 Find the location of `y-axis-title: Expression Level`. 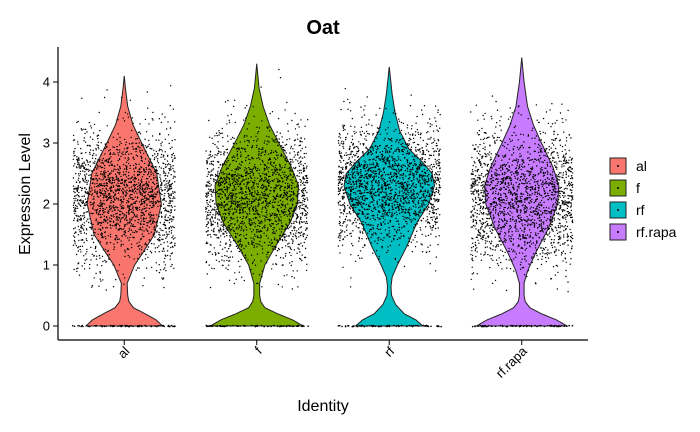

y-axis-title: Expression Level is located at coordinates (25, 194).